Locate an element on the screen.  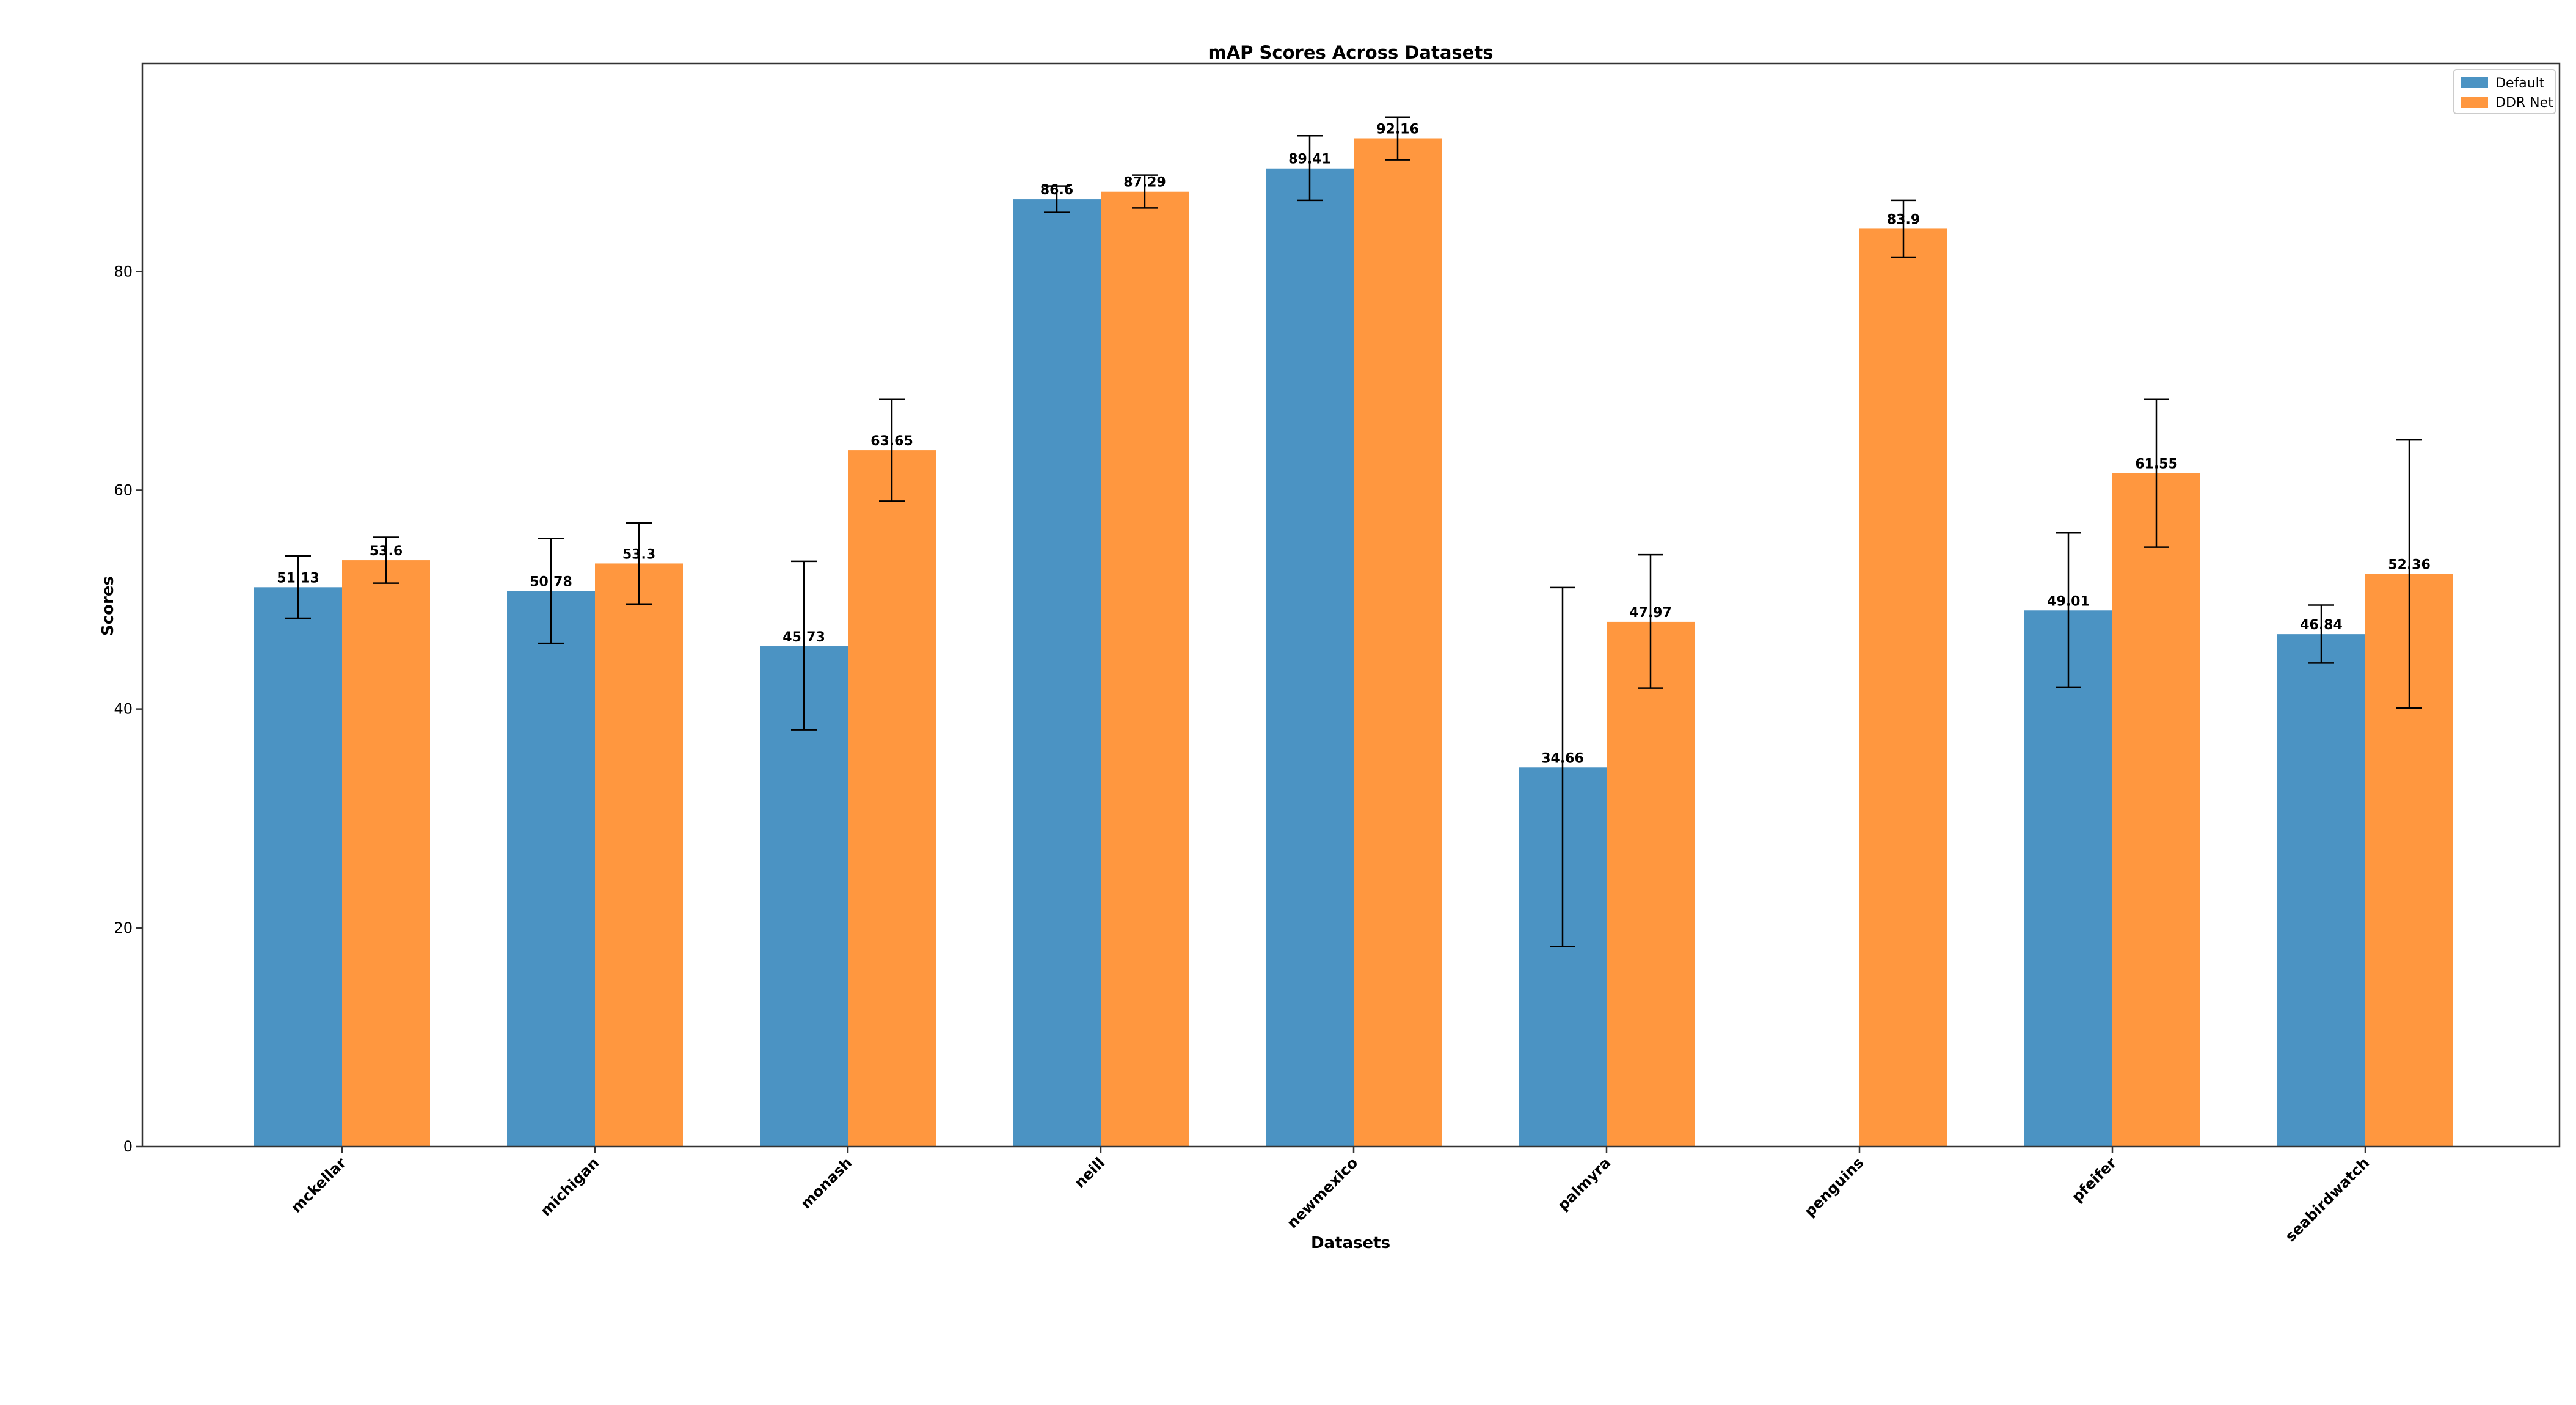
y-axis-label: Scores is located at coordinates (108, 606).